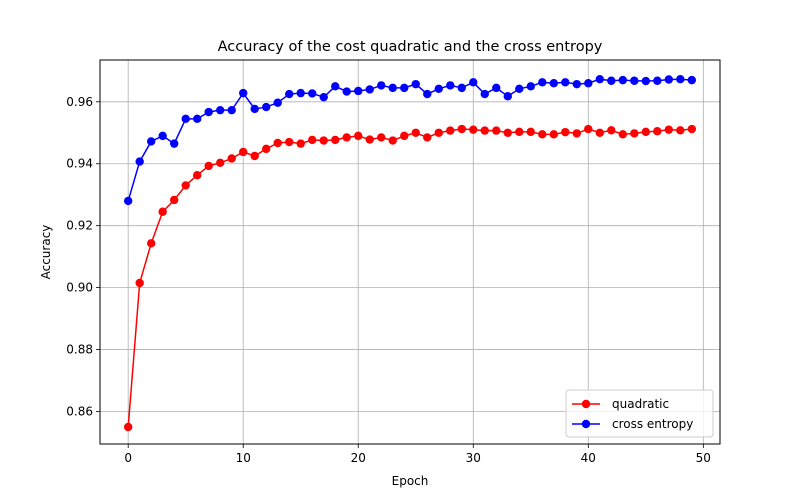 The height and width of the screenshot is (500, 800). I want to click on legend-marker-quadratic, so click(586, 404).